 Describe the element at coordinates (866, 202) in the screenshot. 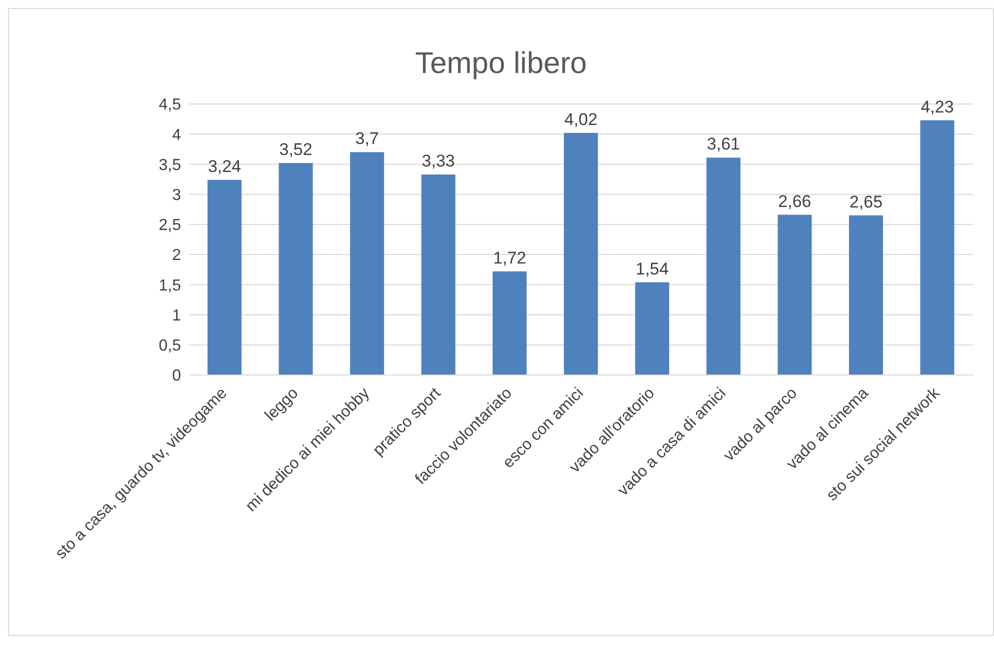

I see `data-label: 2,65` at that location.